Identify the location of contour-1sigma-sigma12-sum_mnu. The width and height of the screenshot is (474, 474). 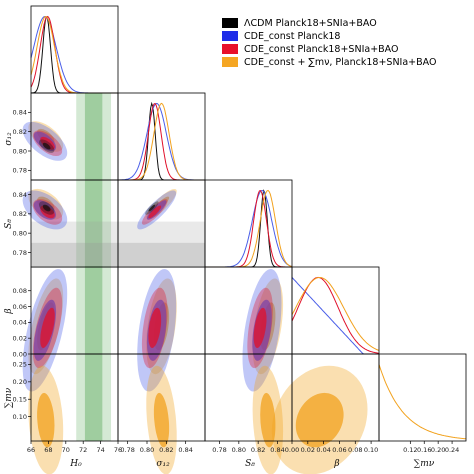
(161, 420).